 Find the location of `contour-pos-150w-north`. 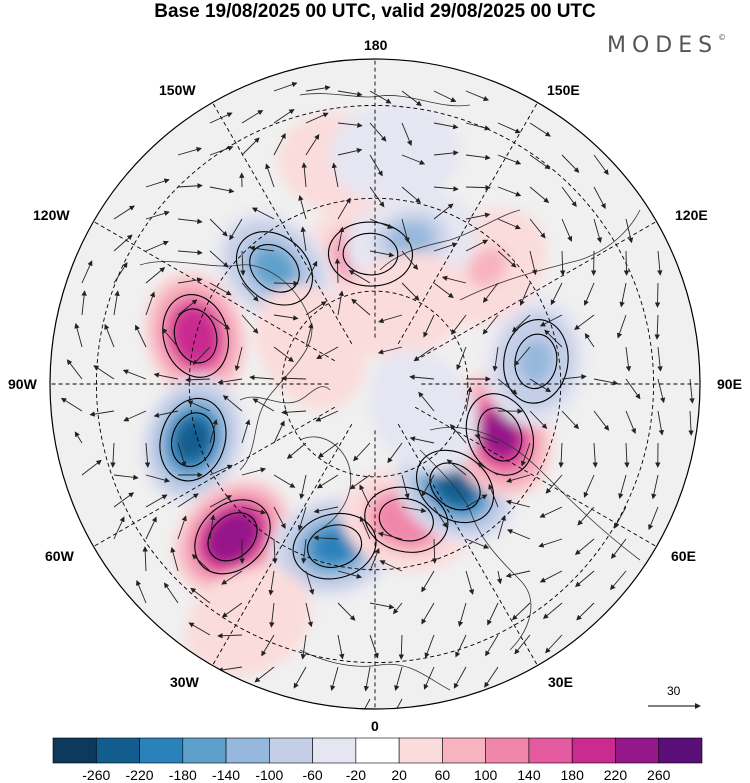

contour-pos-150w-north is located at coordinates (370, 254).